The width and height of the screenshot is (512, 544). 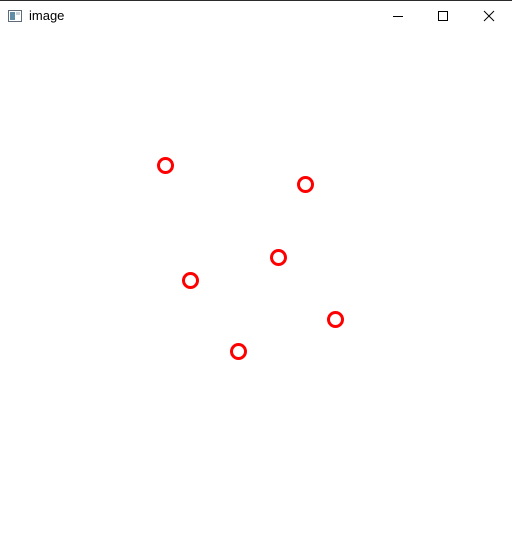 I want to click on minimize-icon, so click(x=398, y=16).